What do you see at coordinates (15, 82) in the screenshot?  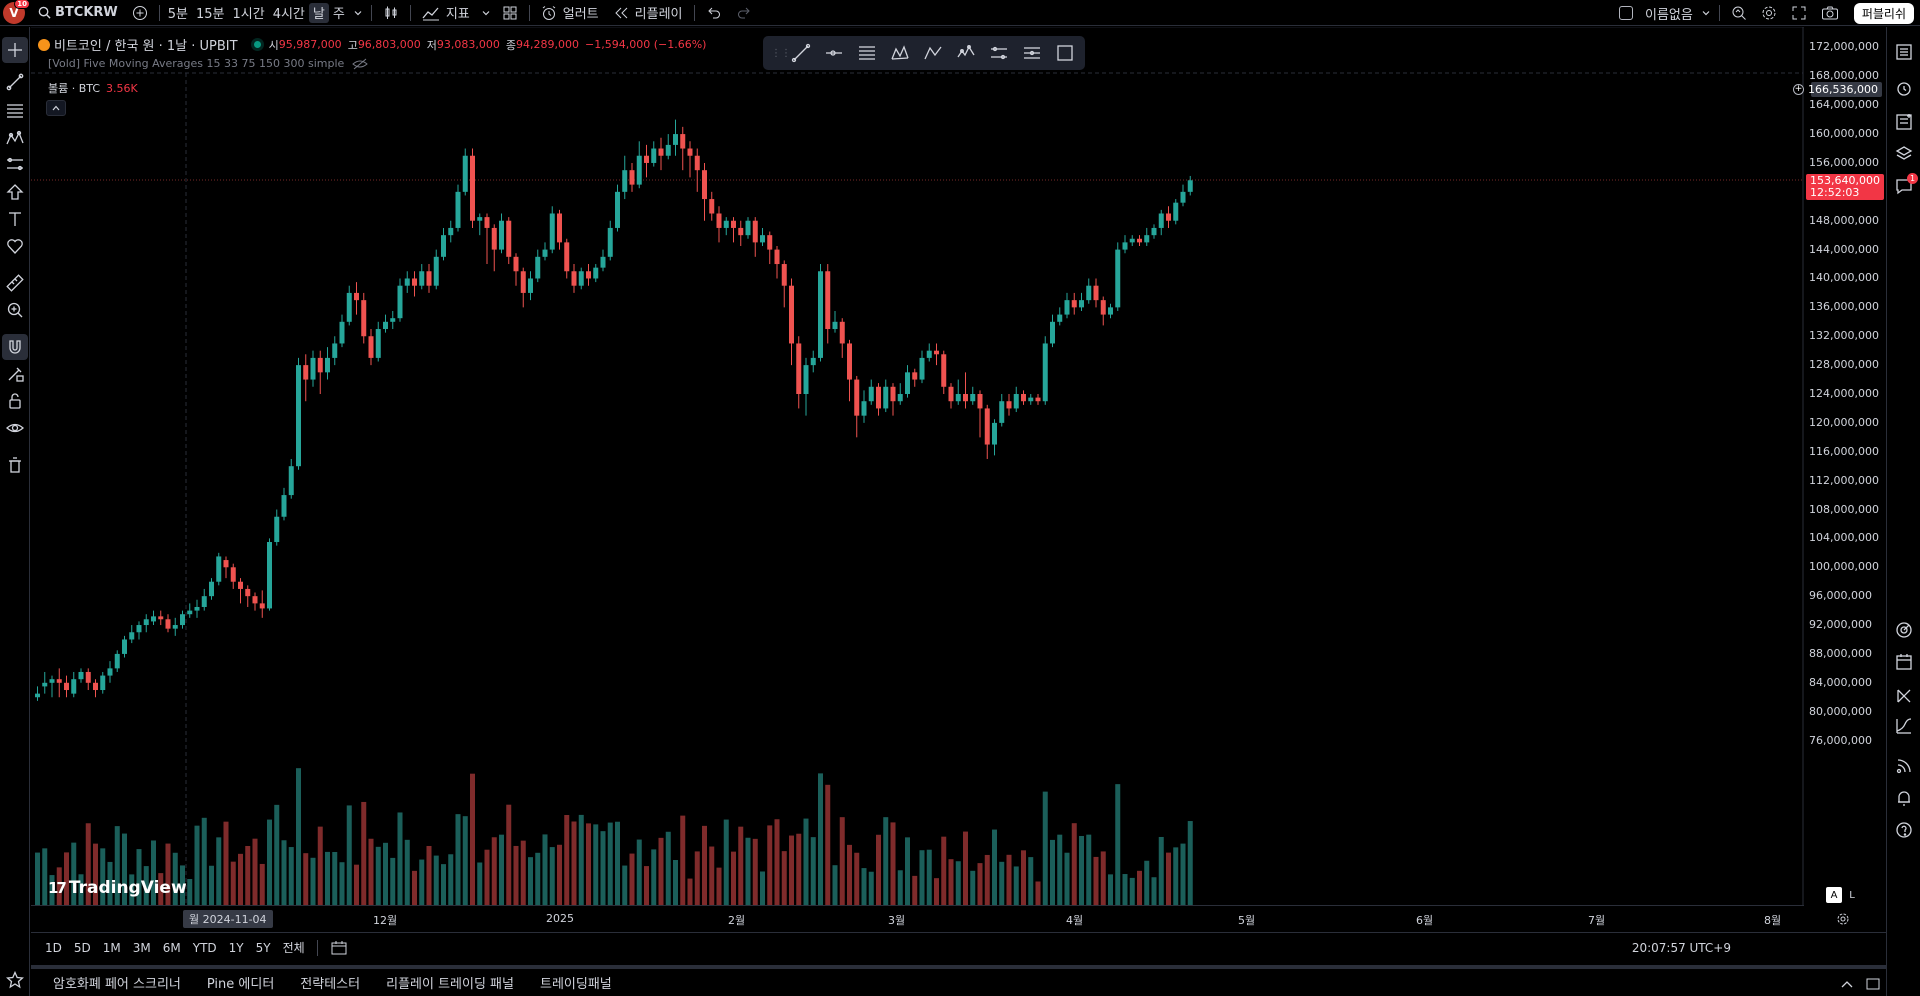 I see `trendline-tool` at bounding box center [15, 82].